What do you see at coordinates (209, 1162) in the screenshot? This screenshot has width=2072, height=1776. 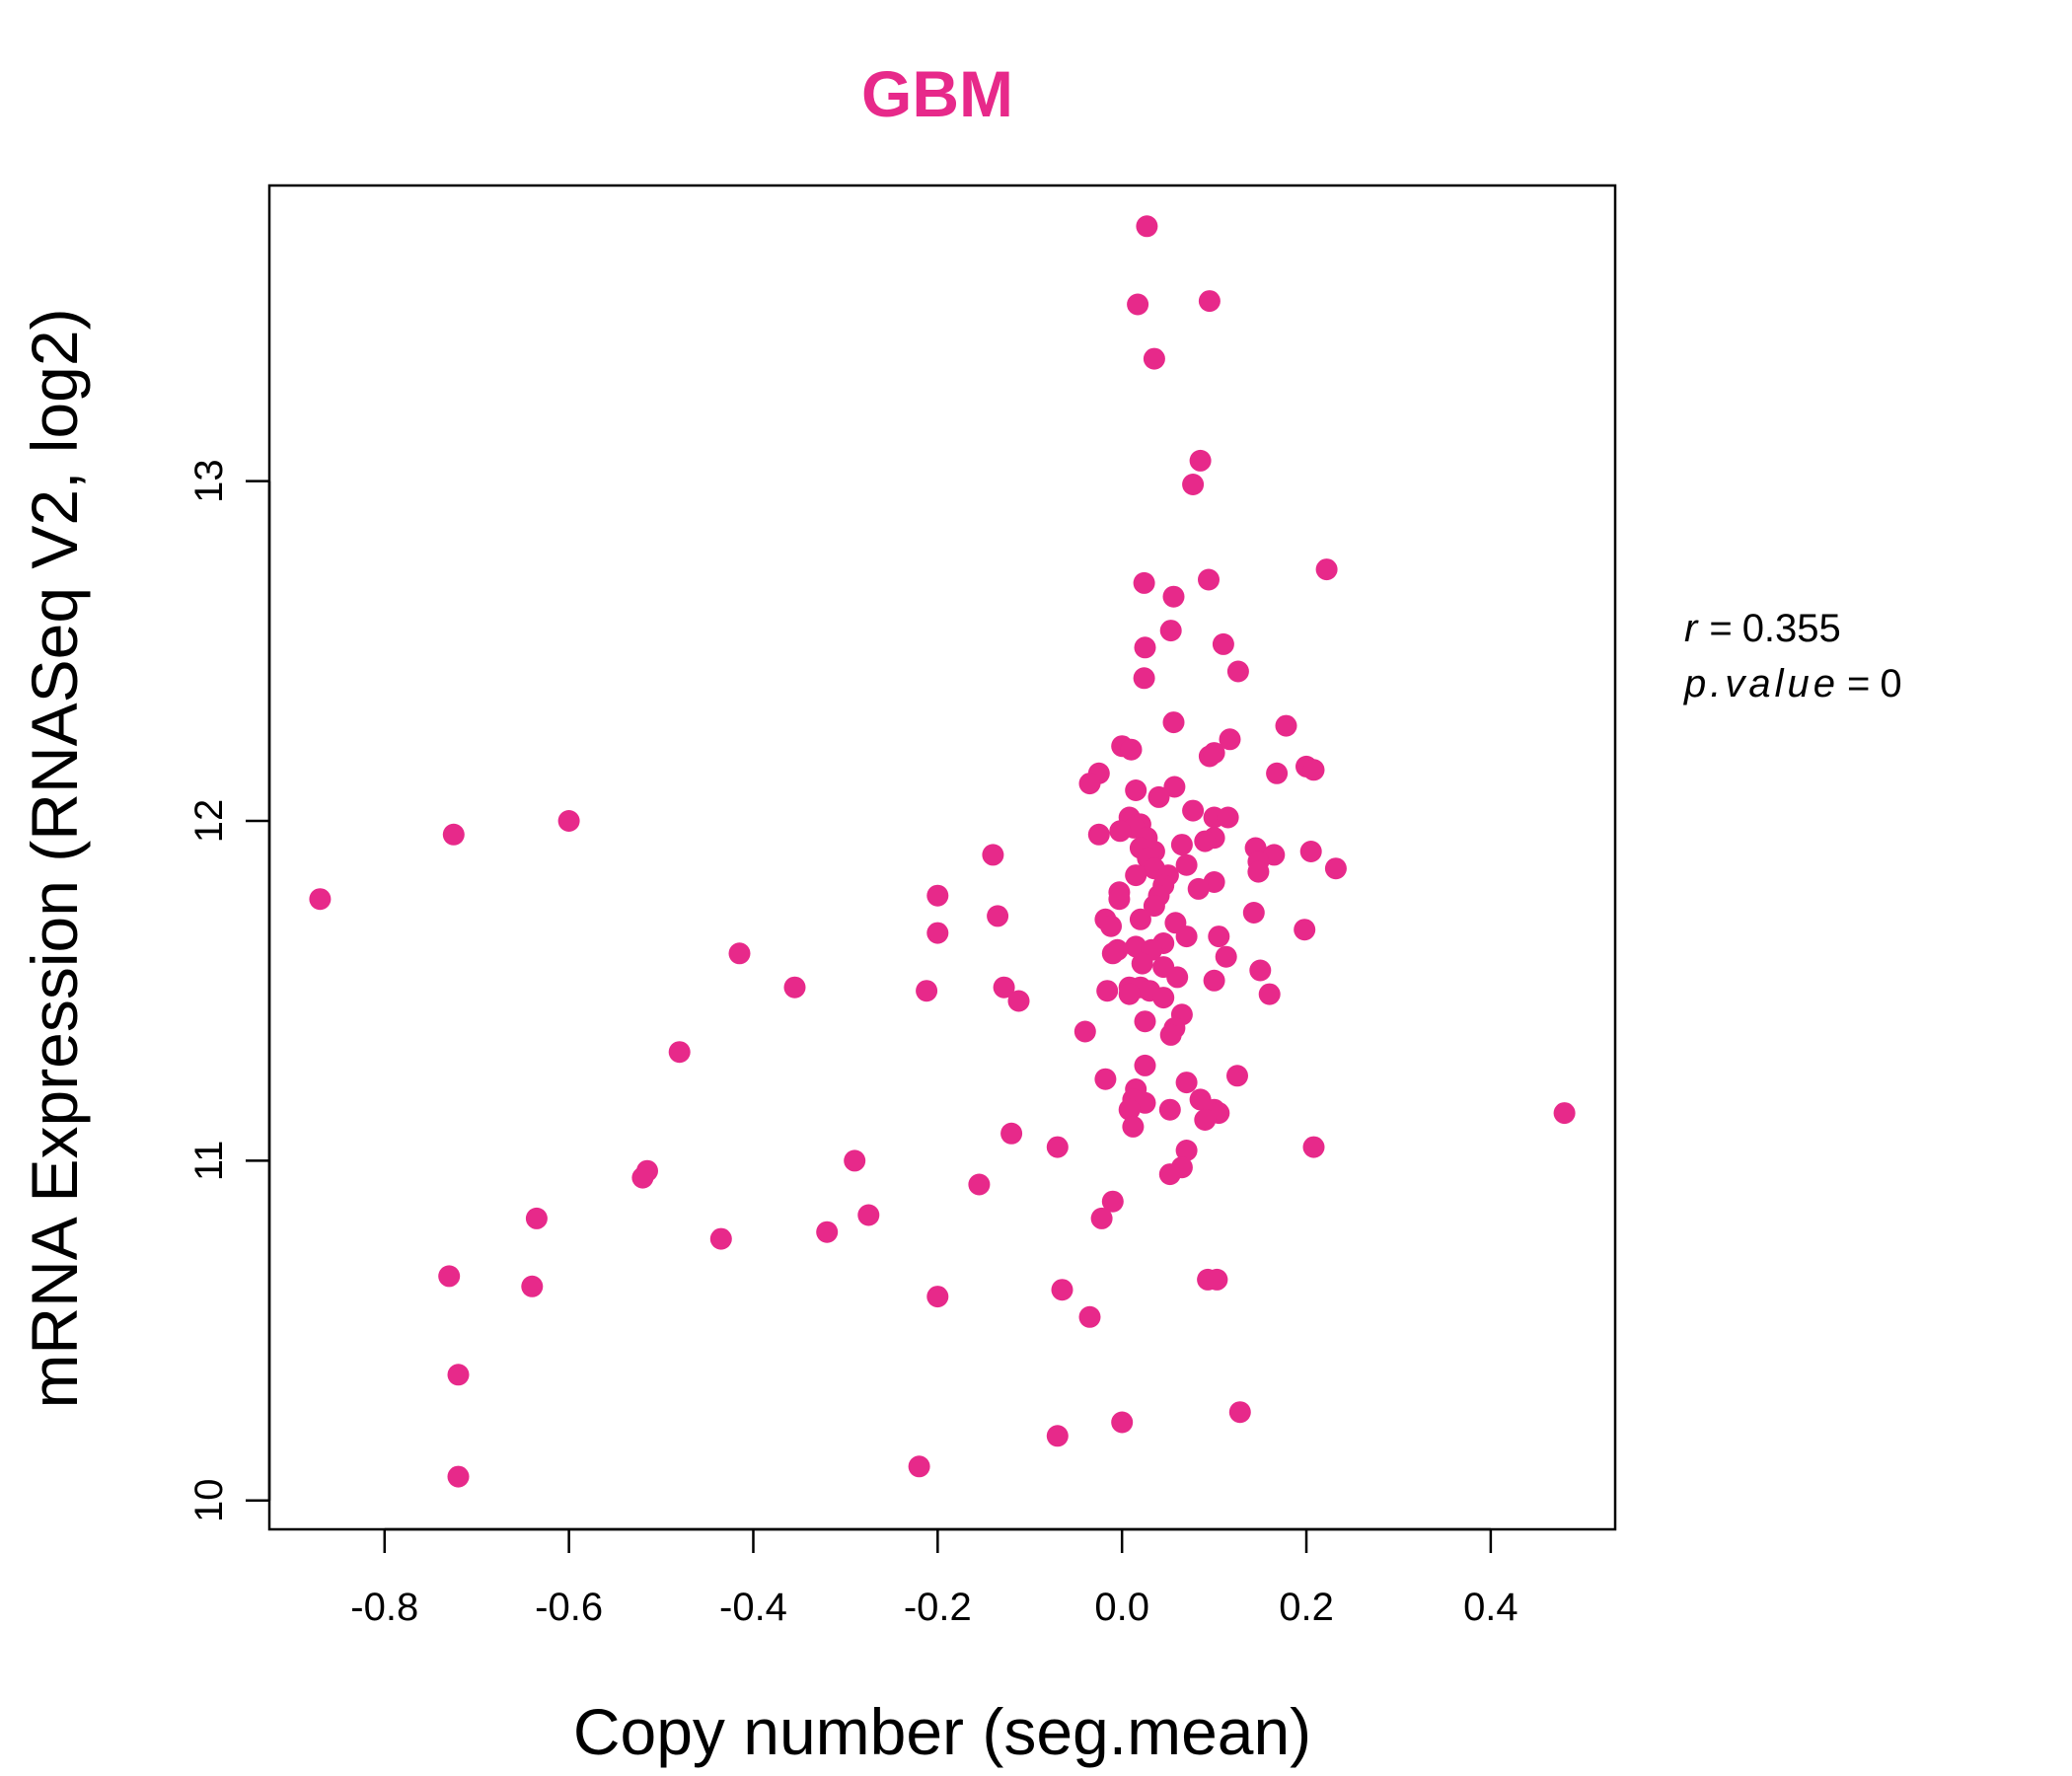 I see `y-tick-label: 11` at bounding box center [209, 1162].